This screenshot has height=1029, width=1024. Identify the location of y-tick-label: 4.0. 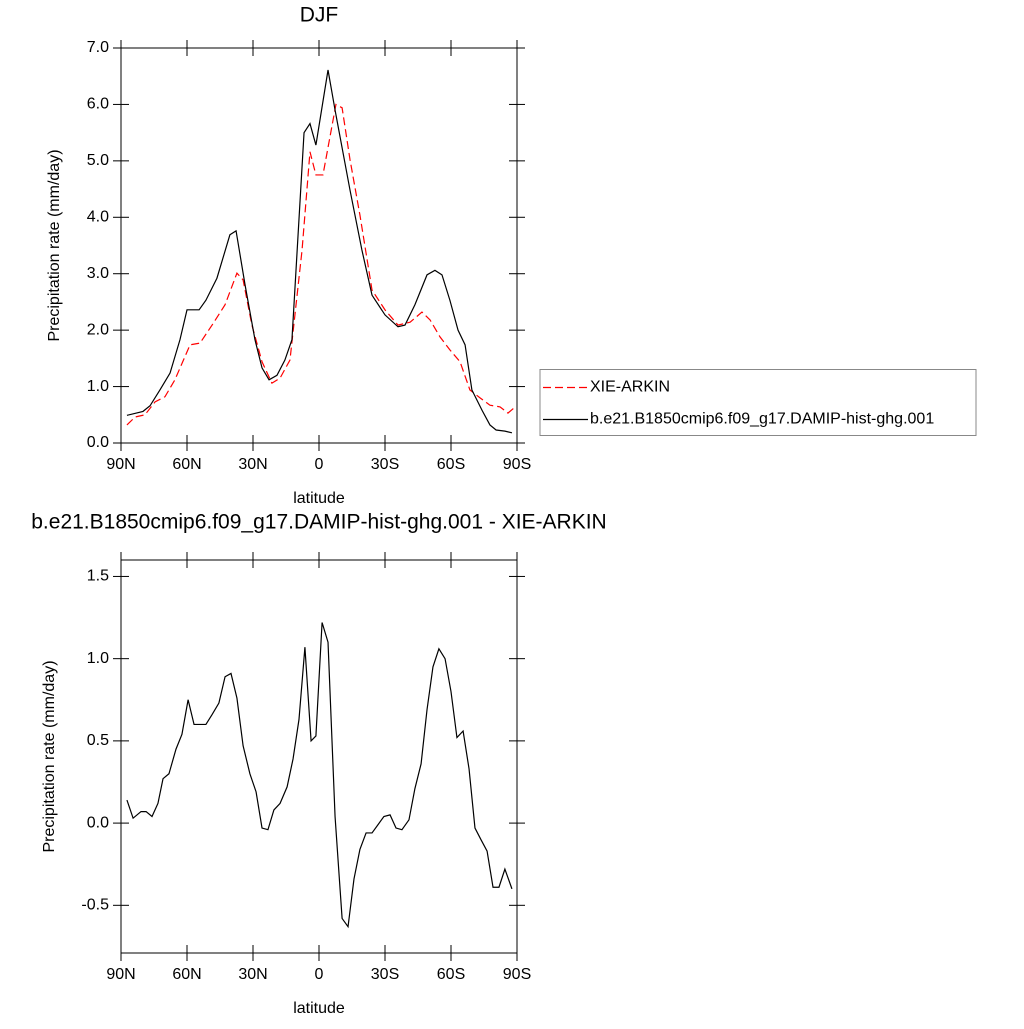
(98, 217).